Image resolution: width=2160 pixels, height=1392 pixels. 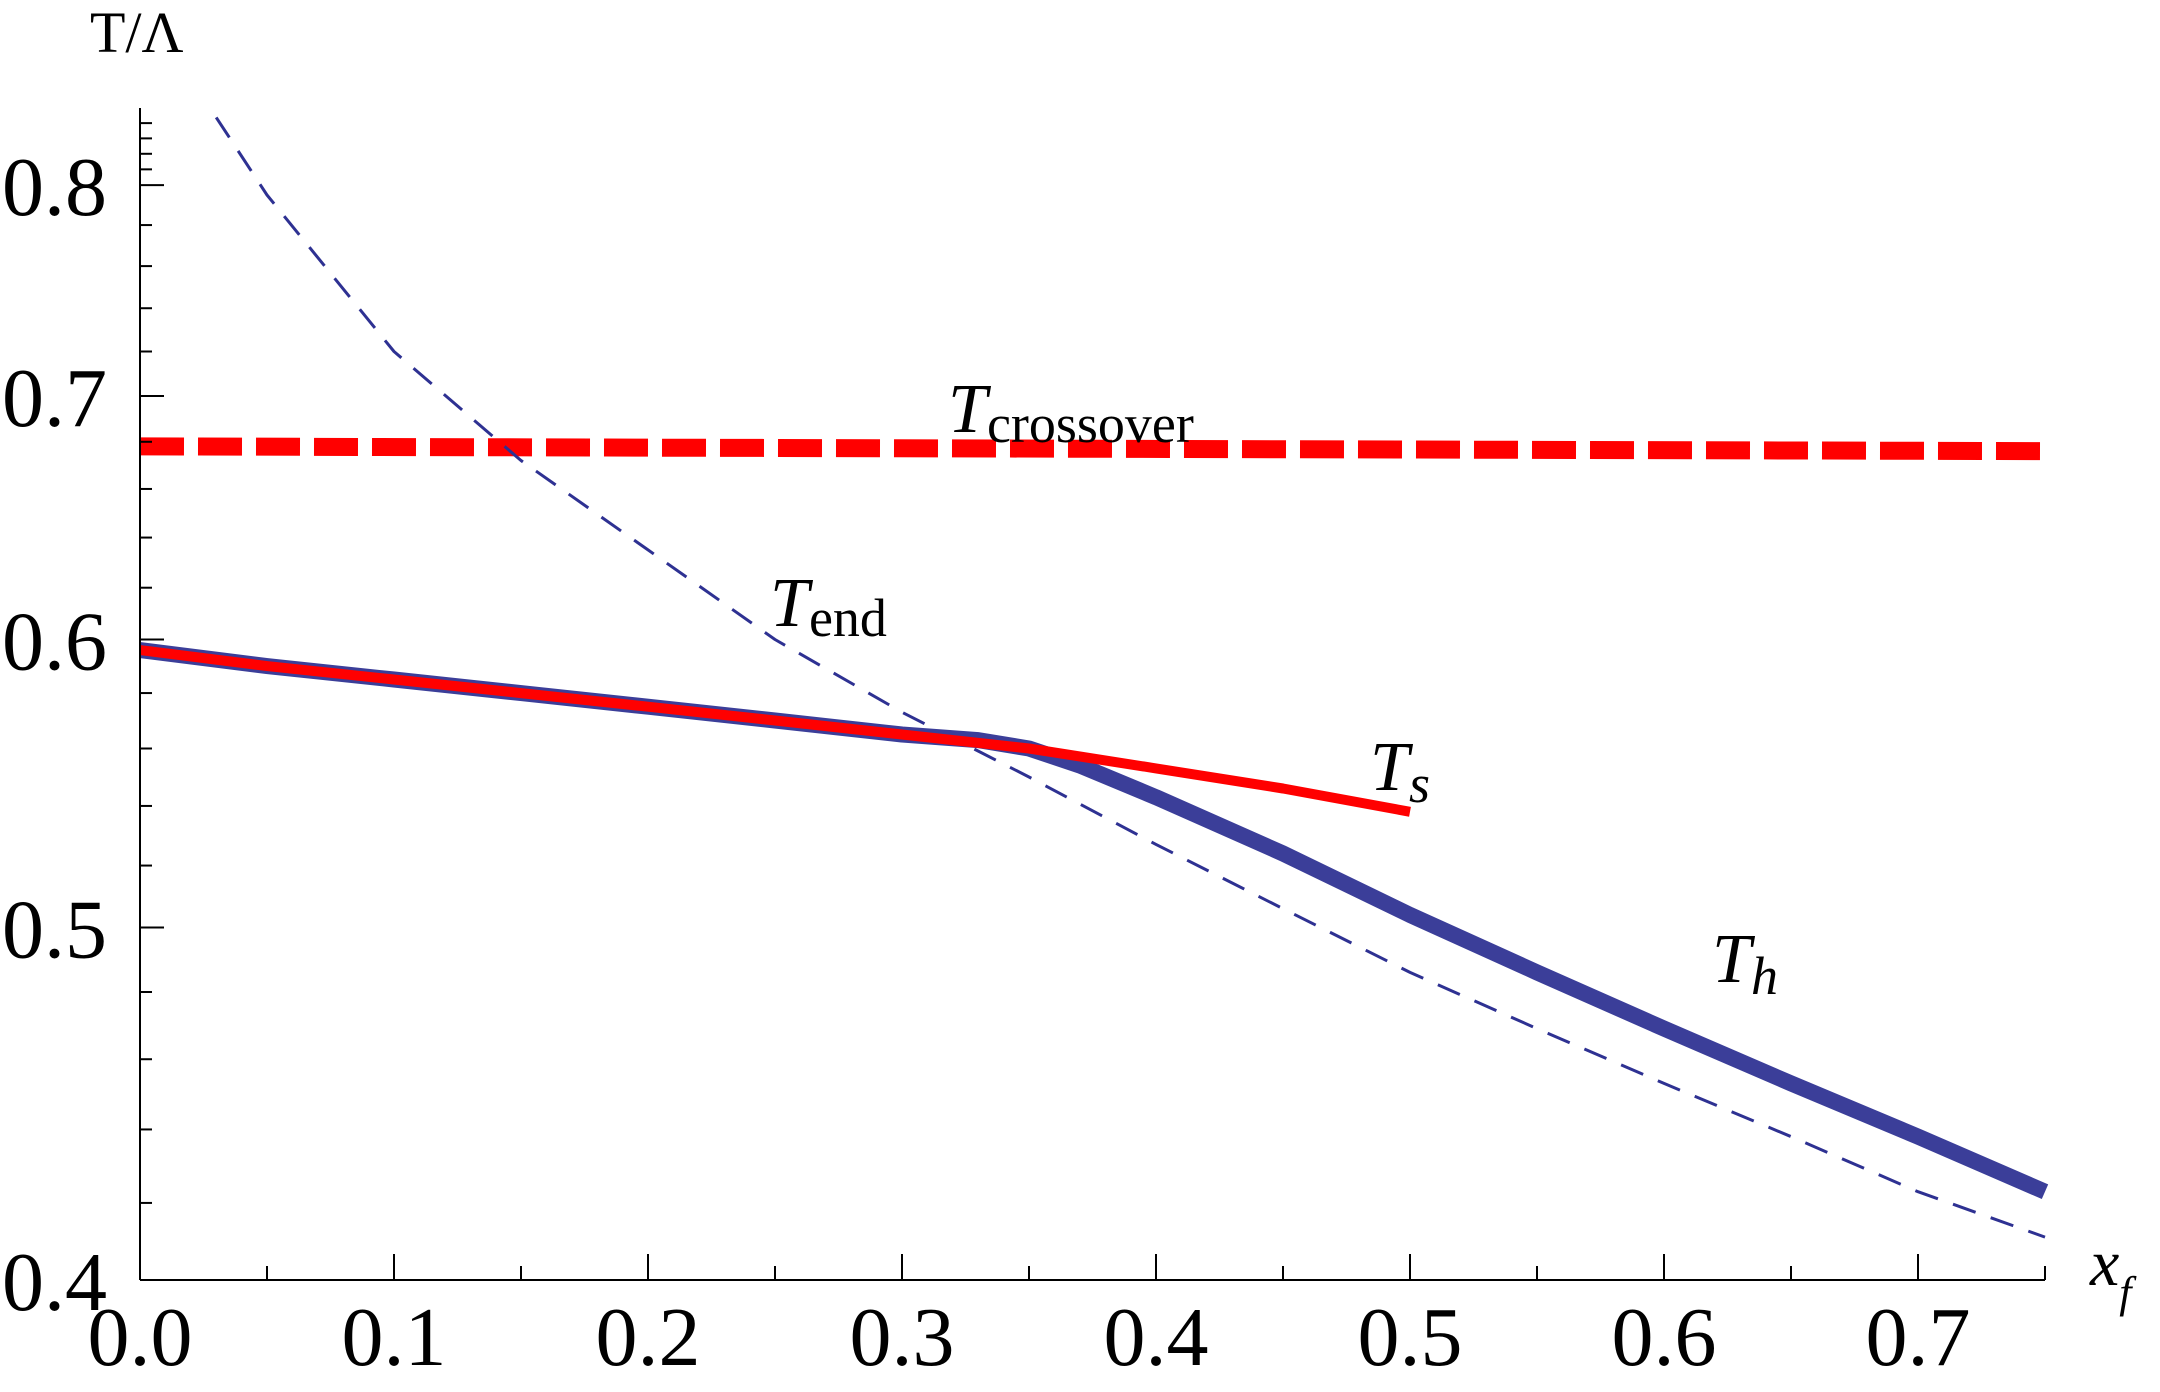 What do you see at coordinates (54, 930) in the screenshot?
I see `y-tick-label: 0.5` at bounding box center [54, 930].